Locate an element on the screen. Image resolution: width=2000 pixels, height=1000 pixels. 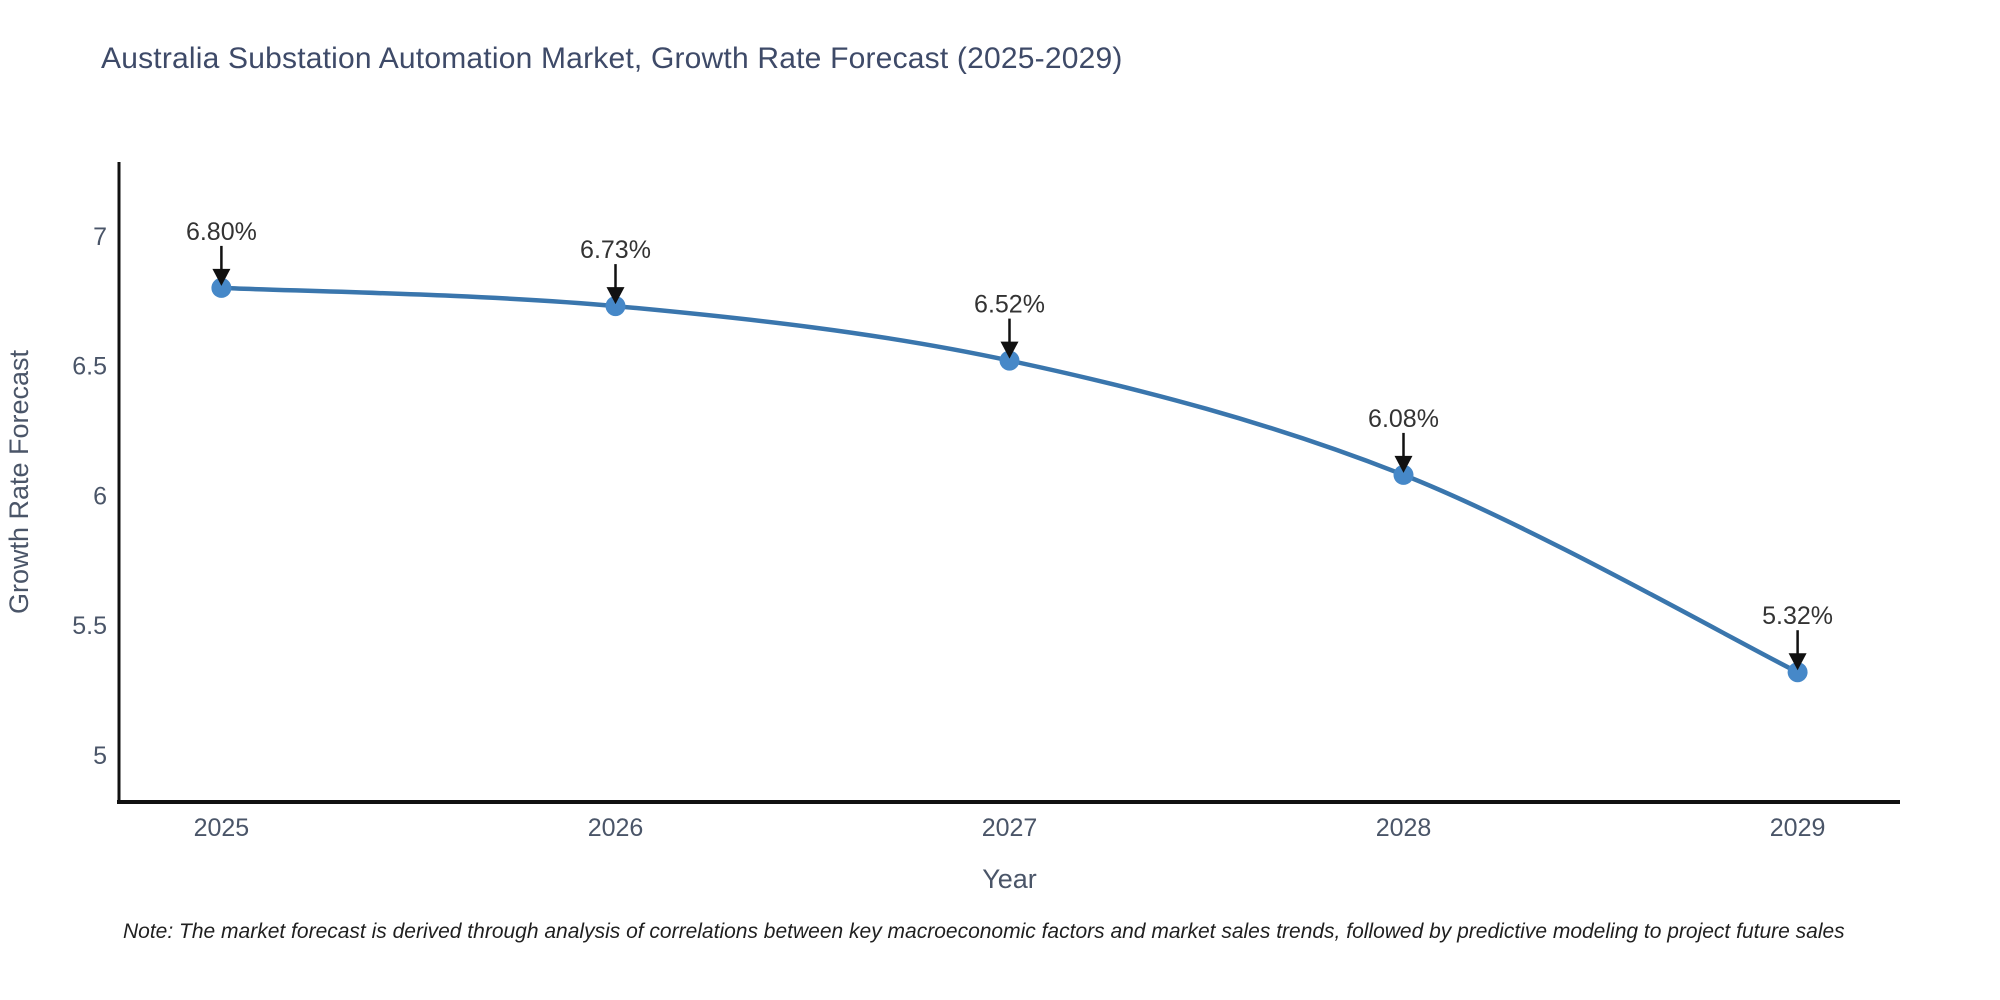
y-axis-title: Growth Rate Forecast is located at coordinates (19, 481).